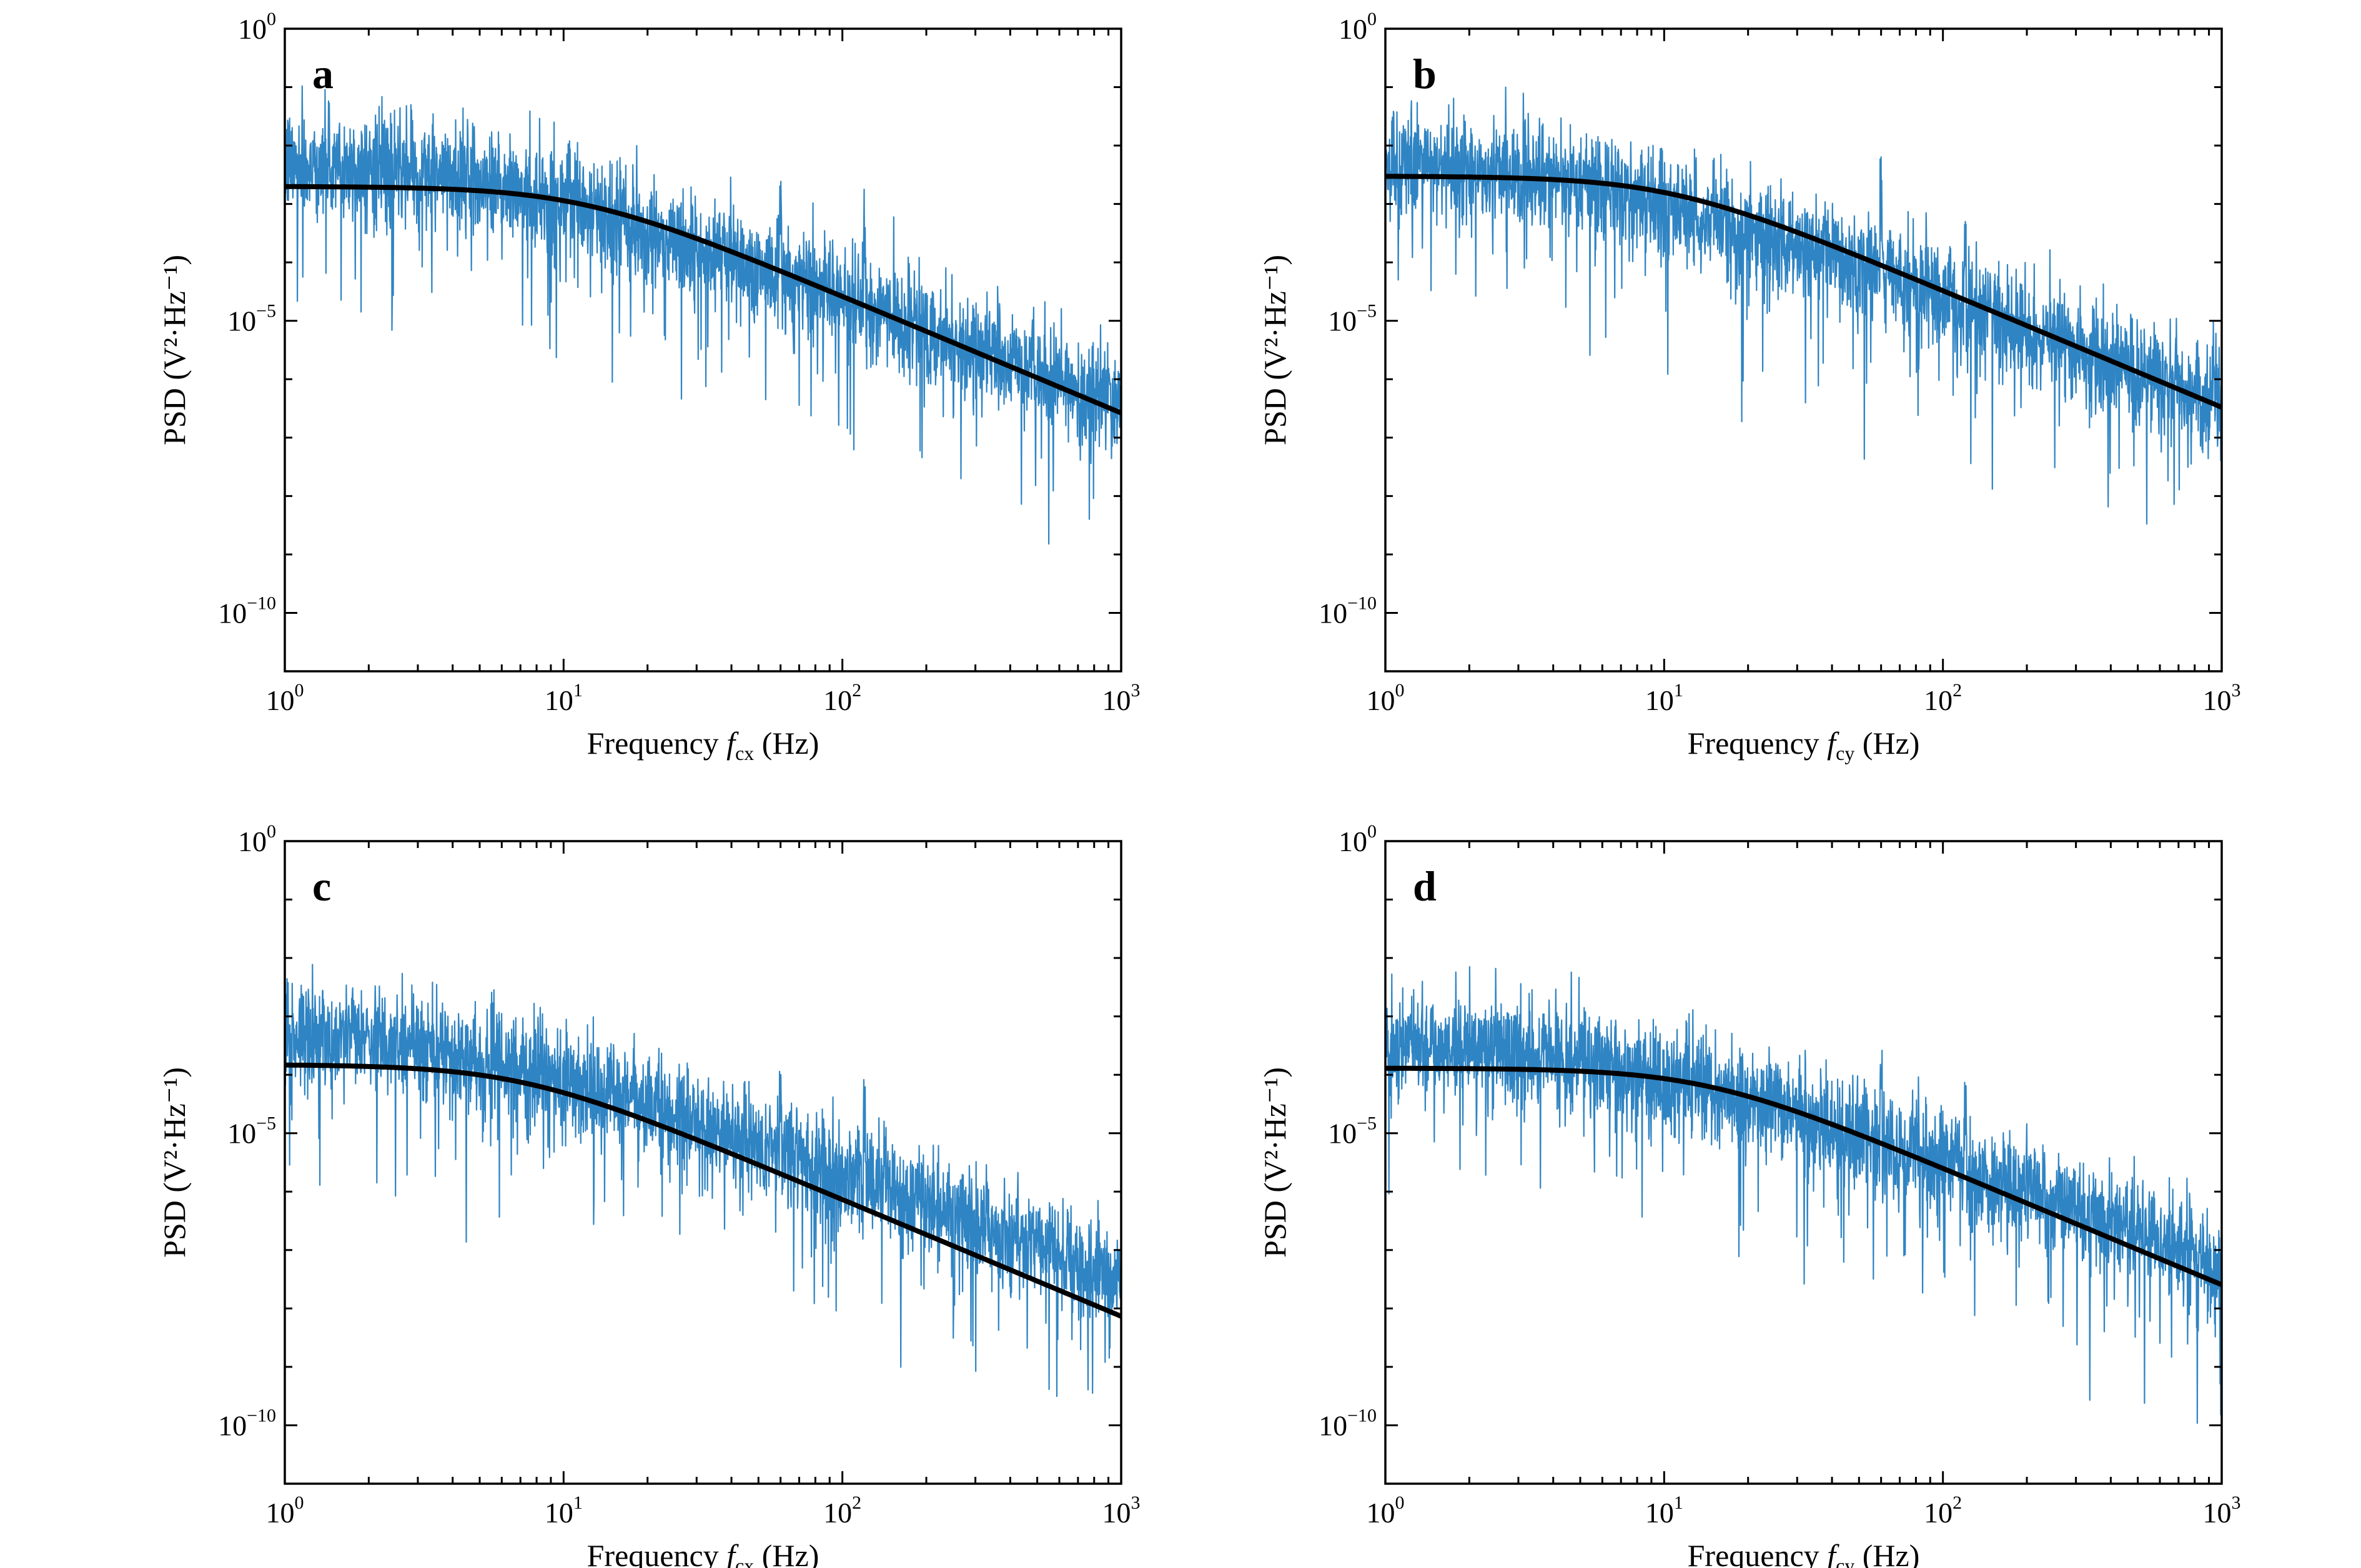 The width and height of the screenshot is (2361, 1568). Describe the element at coordinates (174, 1162) in the screenshot. I see `y-axis-label-c: PSD (V²·Hz⁻¹)` at that location.